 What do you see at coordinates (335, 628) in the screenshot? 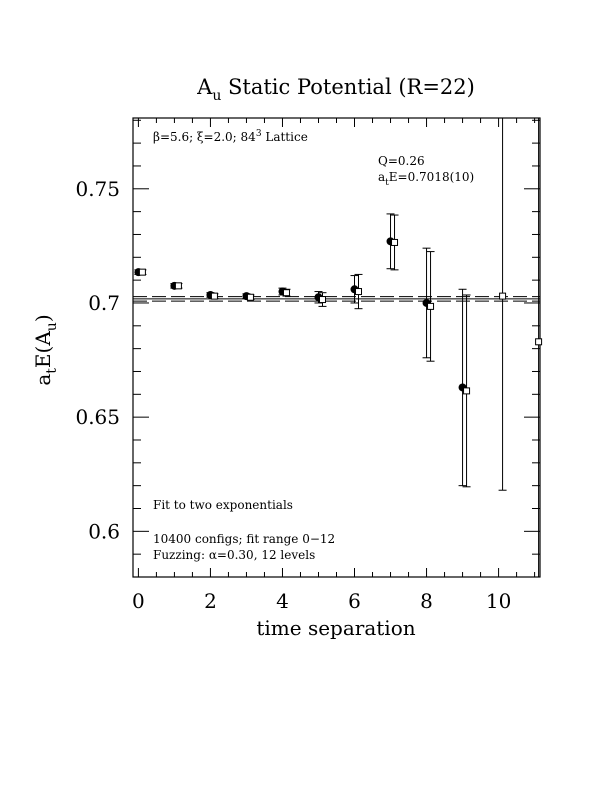
I see `x-axis-title: time separation` at bounding box center [335, 628].